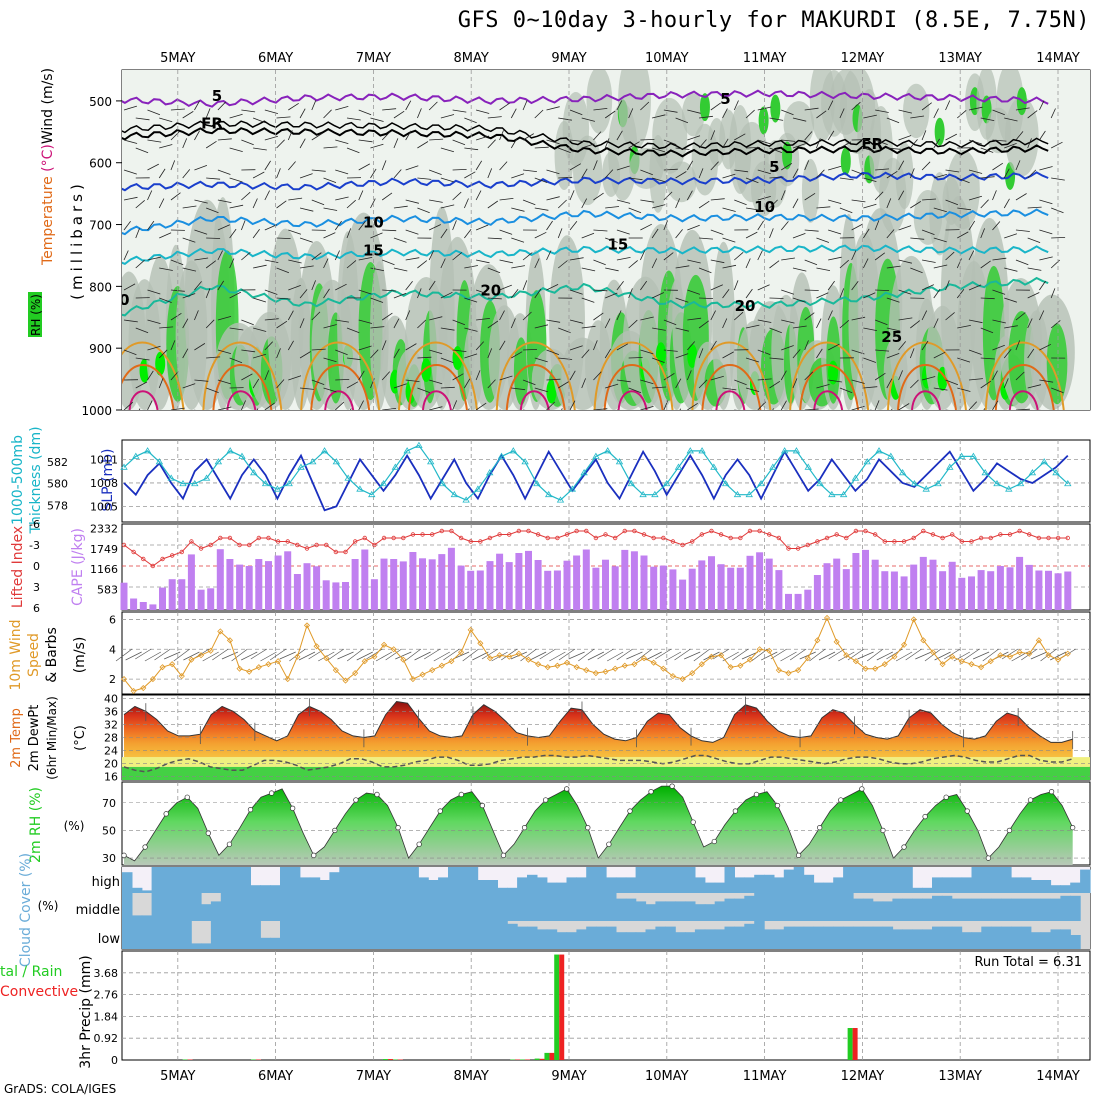 This screenshot has height=1100, width=1100. What do you see at coordinates (36, 480) in the screenshot?
I see `thickness-label-2: Thickness (dm)` at bounding box center [36, 480].